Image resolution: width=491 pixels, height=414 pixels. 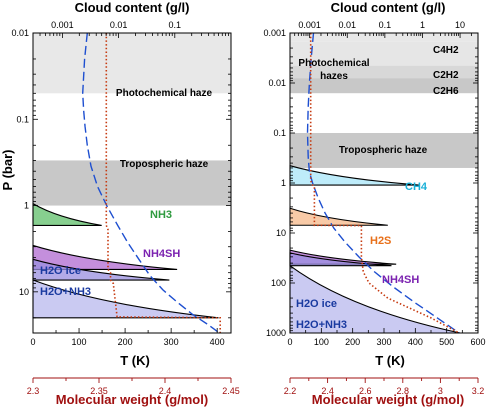 I want to click on cloud-ch4, so click(x=354, y=175).